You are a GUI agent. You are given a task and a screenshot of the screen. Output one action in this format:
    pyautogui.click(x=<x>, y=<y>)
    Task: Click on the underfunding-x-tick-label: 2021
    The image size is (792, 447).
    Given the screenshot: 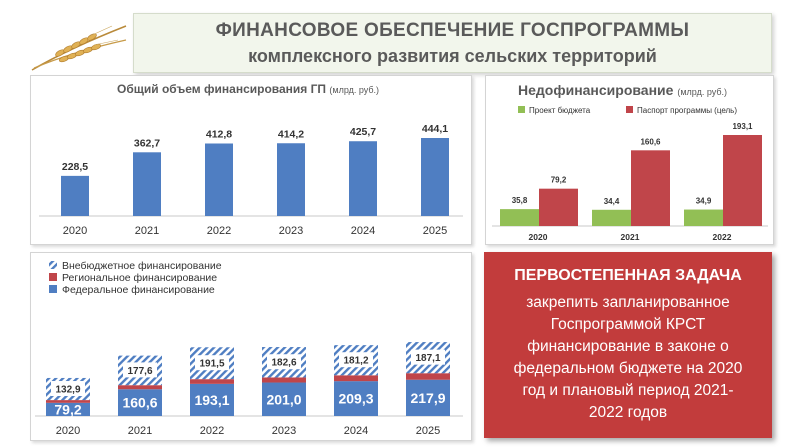 What is the action you would take?
    pyautogui.click(x=630, y=237)
    